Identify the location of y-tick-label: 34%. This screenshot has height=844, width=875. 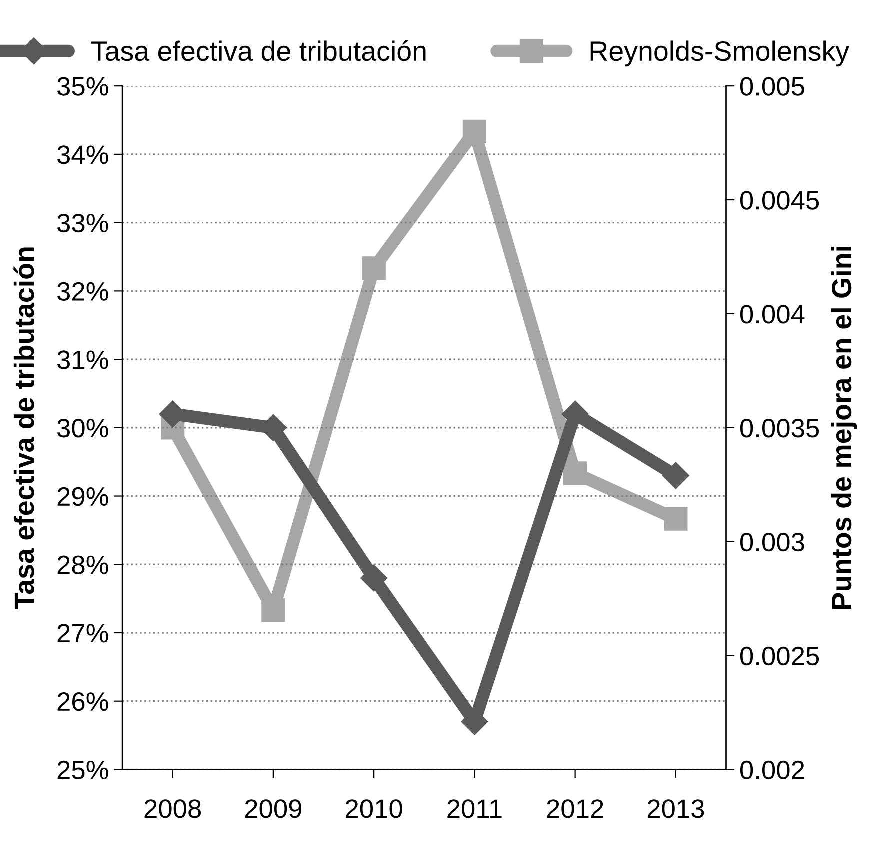
(82, 155).